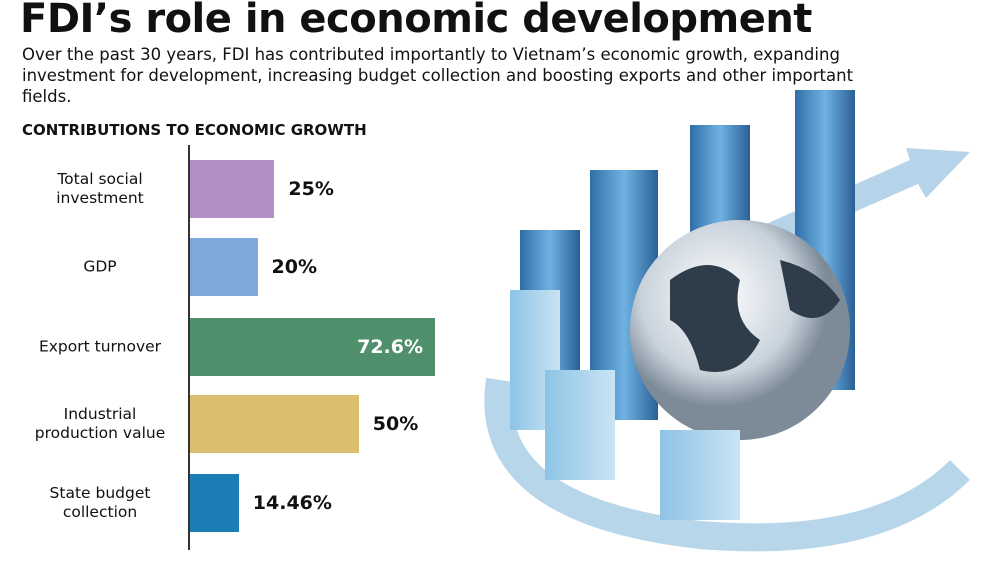  I want to click on chart-title: CONTRIBUTIONS TO ECONOMIC GROWTH, so click(194, 130).